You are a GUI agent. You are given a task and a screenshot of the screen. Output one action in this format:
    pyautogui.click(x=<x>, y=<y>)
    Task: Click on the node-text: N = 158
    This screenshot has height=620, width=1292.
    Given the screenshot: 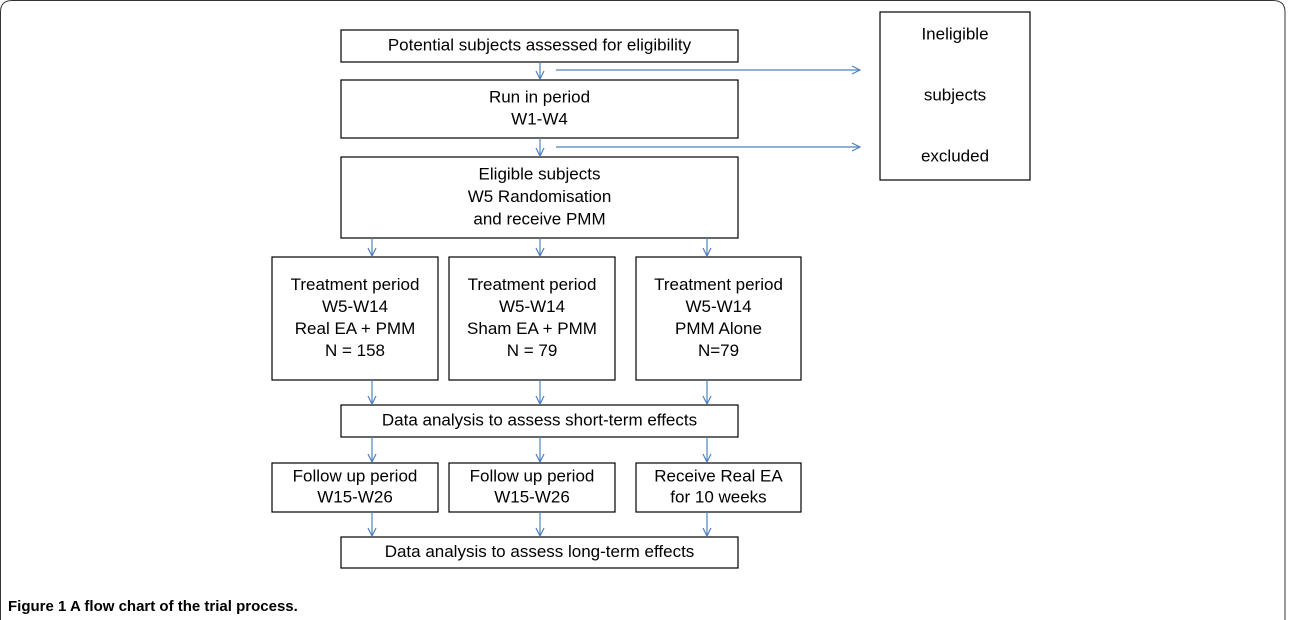 What is the action you would take?
    pyautogui.click(x=355, y=350)
    